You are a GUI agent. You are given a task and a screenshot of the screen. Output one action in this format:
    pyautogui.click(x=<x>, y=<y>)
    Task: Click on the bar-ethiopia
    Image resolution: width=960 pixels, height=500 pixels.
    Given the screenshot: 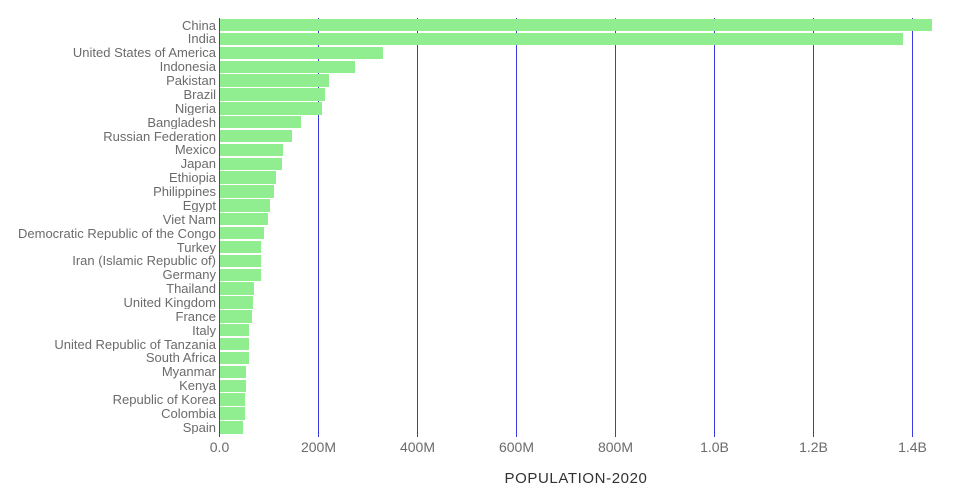 What is the action you would take?
    pyautogui.click(x=248, y=177)
    